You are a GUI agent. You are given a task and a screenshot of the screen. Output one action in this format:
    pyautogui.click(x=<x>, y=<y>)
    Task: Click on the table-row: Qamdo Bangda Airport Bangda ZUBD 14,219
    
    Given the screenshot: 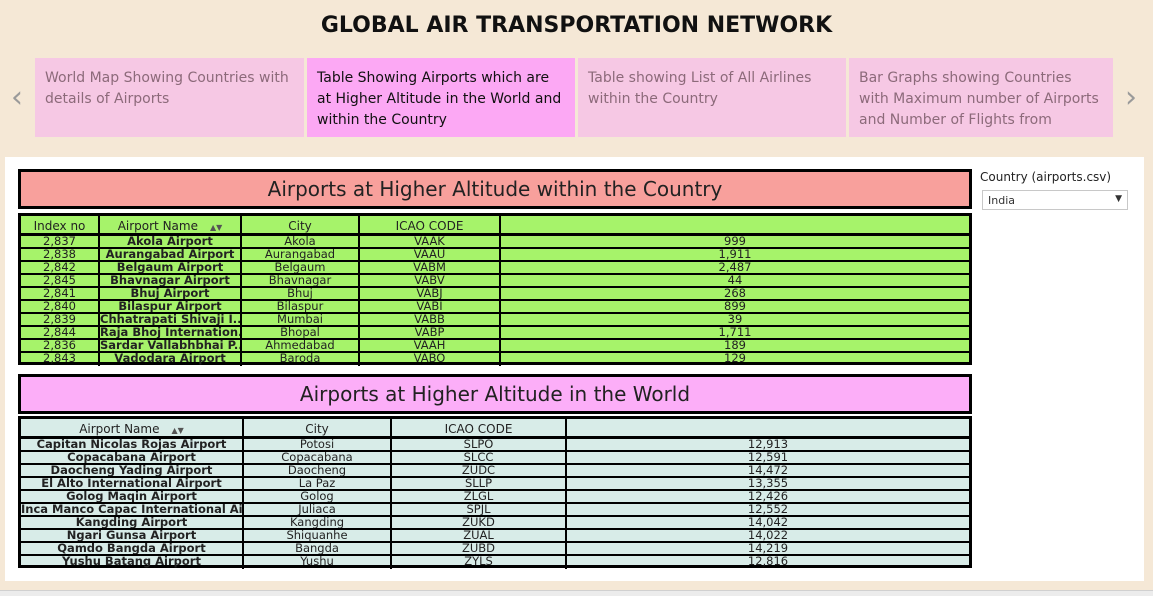 What is the action you would take?
    pyautogui.click(x=495, y=549)
    